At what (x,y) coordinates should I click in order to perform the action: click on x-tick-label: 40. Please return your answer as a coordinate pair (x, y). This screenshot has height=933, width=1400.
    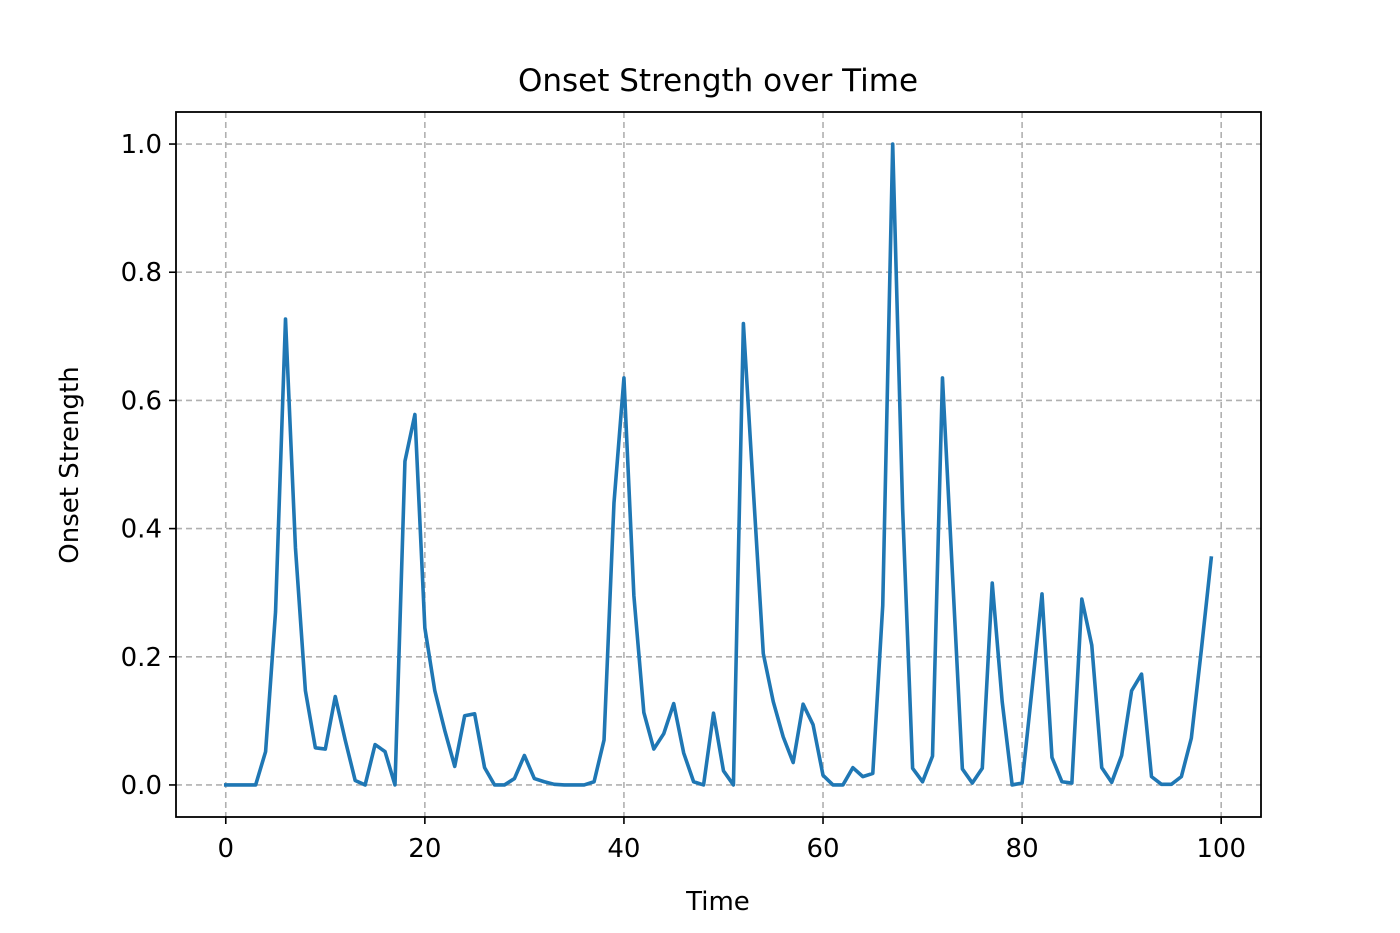
    Looking at the image, I should click on (623, 849).